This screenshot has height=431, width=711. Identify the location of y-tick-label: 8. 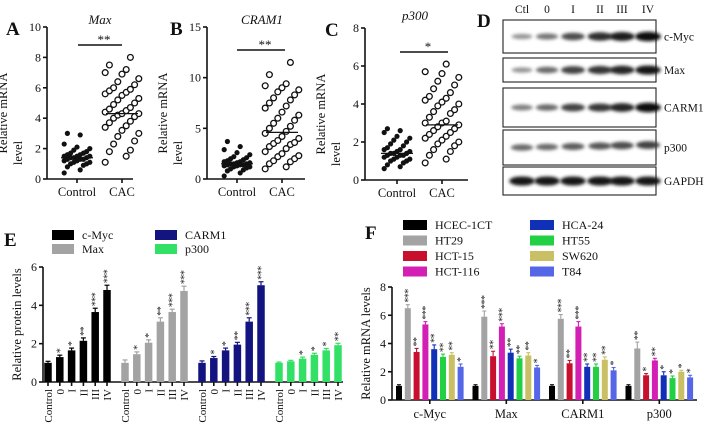
(38, 57).